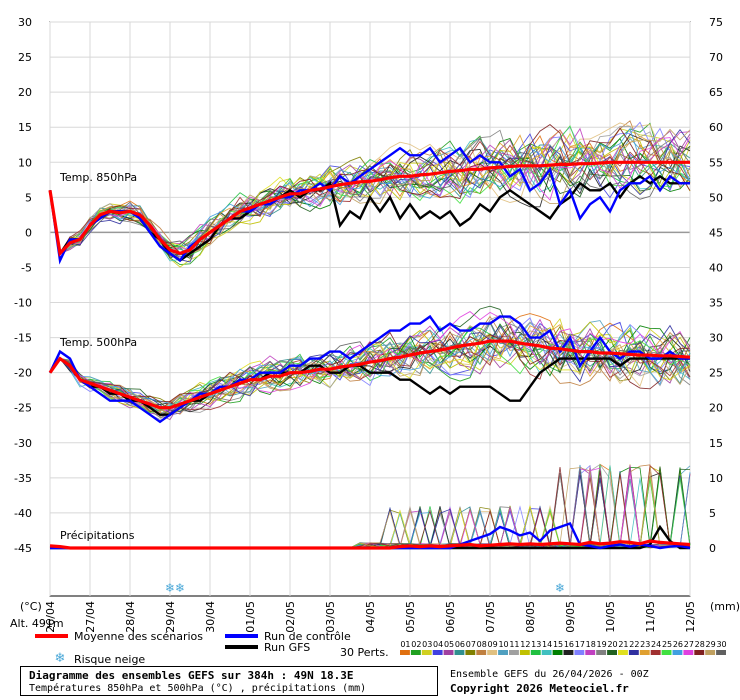 The width and height of the screenshot is (740, 700). Describe the element at coordinates (170, 617) in the screenshot. I see `x-tick-label: 29/04` at that location.